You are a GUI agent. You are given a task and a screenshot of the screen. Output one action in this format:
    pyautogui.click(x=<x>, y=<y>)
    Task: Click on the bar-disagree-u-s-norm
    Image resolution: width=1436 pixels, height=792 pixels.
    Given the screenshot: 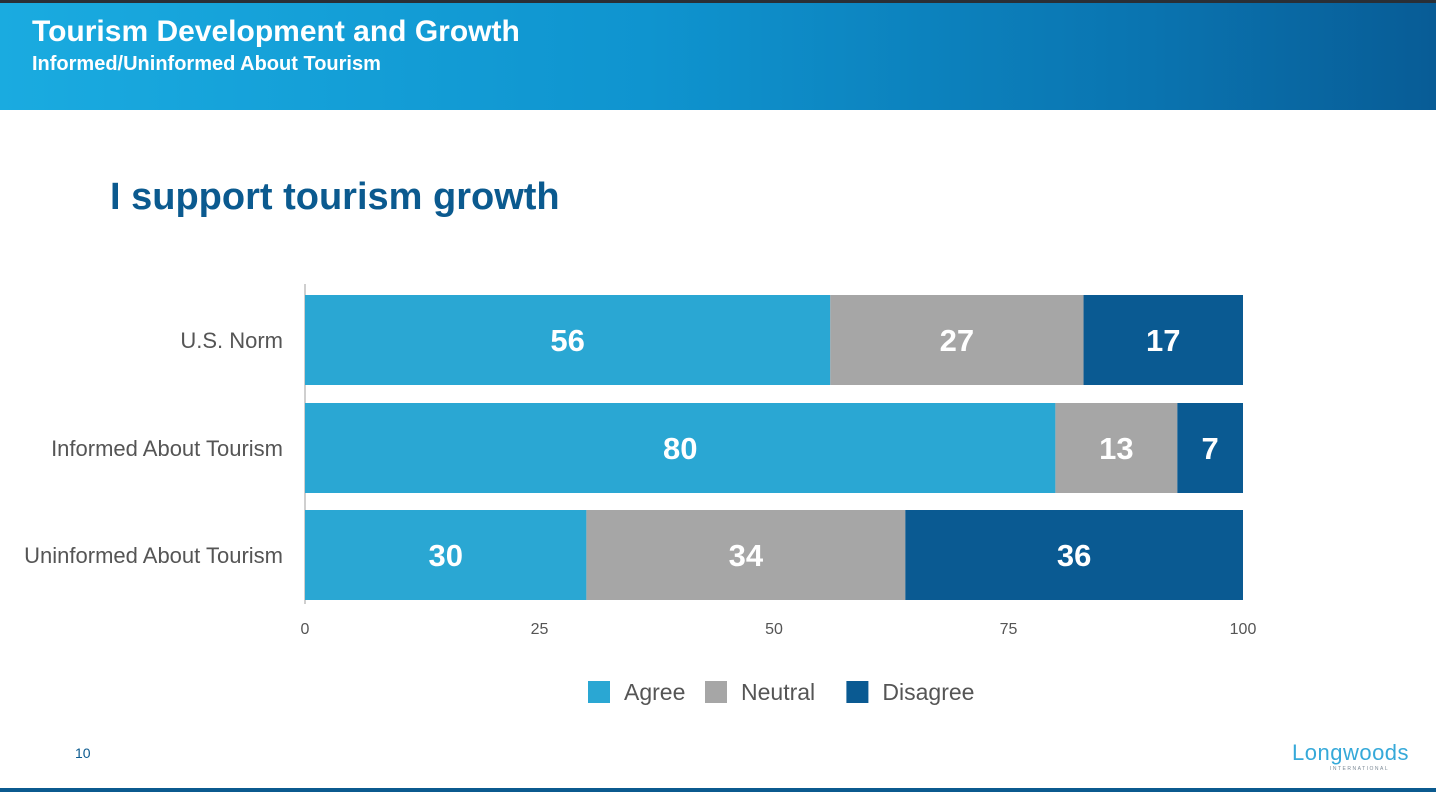 What is the action you would take?
    pyautogui.click(x=1163, y=340)
    